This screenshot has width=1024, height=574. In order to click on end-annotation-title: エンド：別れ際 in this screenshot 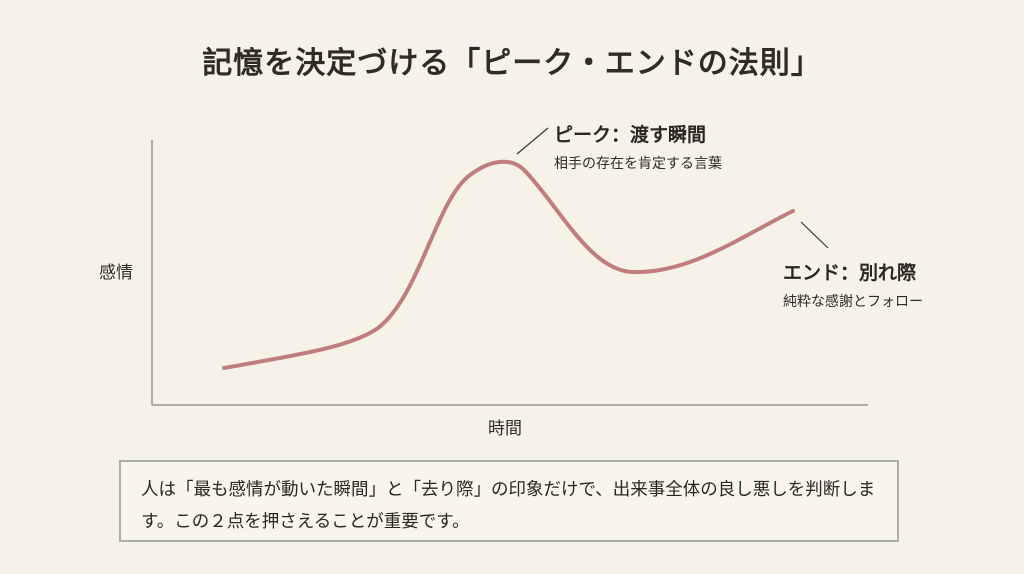, I will do `click(850, 273)`.